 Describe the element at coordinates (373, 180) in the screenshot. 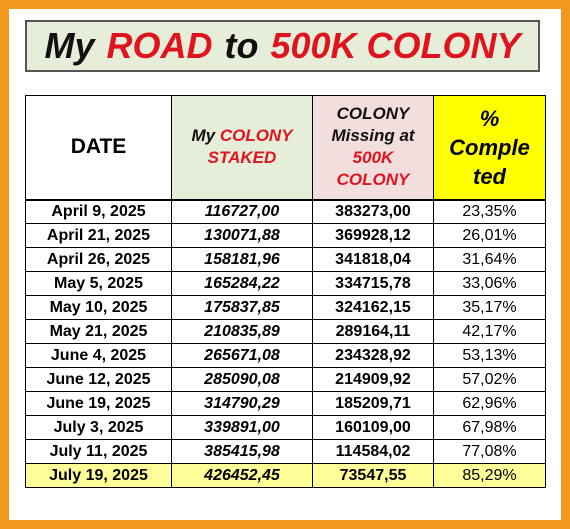

I see `header-missing-colony-2: COLONY` at that location.